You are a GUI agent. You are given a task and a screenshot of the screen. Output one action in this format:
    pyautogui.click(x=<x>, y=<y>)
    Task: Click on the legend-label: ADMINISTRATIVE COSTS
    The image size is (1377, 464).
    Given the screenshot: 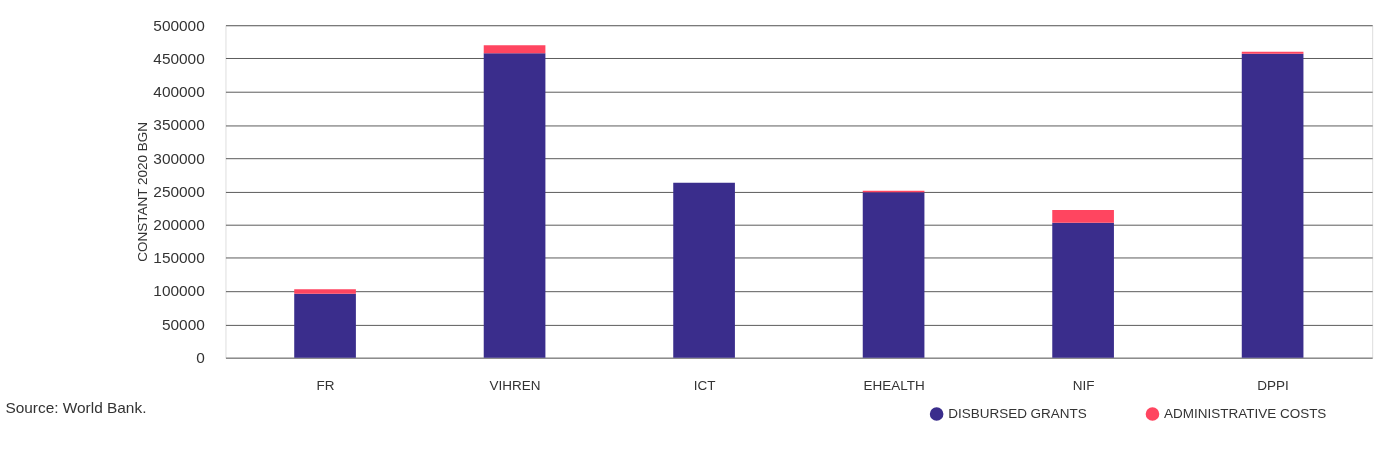 What is the action you would take?
    pyautogui.click(x=1245, y=413)
    